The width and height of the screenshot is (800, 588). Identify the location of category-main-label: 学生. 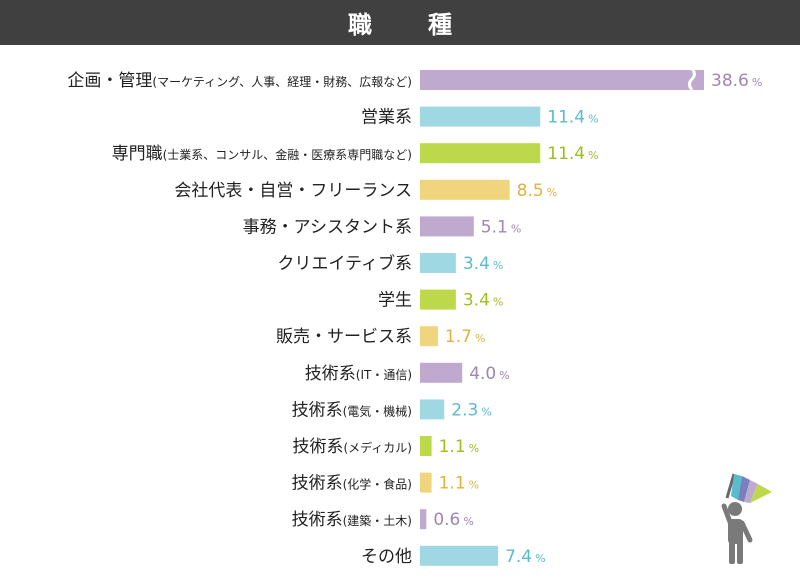
(395, 301).